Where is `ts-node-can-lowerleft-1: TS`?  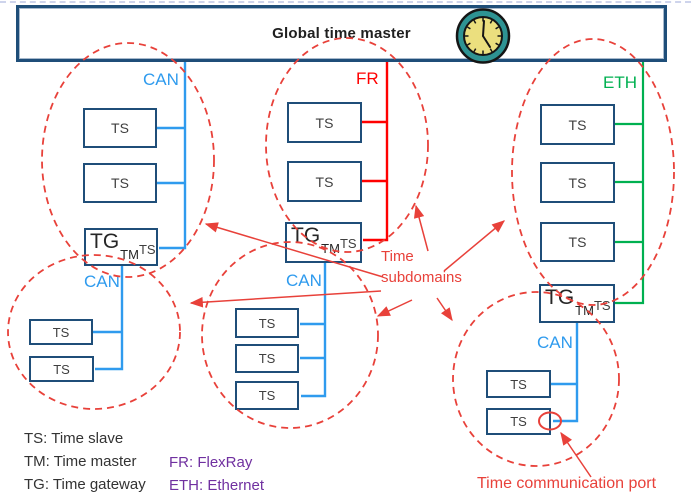 ts-node-can-lowerleft-1: TS is located at coordinates (61, 332).